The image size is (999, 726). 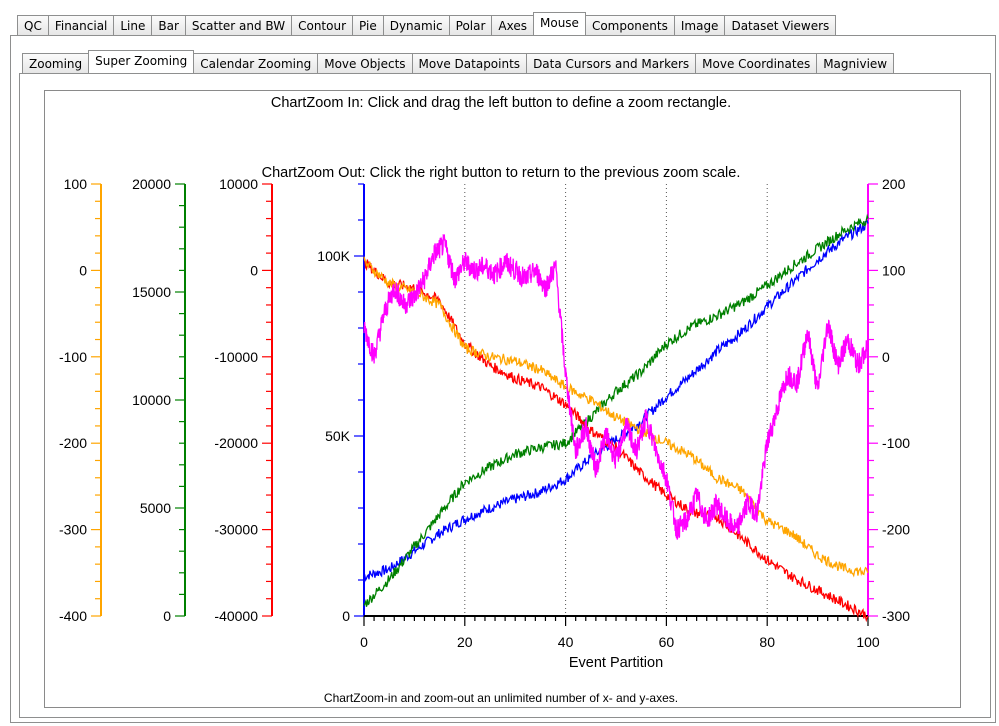 What do you see at coordinates (364, 642) in the screenshot?
I see `x-axis-tick-label: 0` at bounding box center [364, 642].